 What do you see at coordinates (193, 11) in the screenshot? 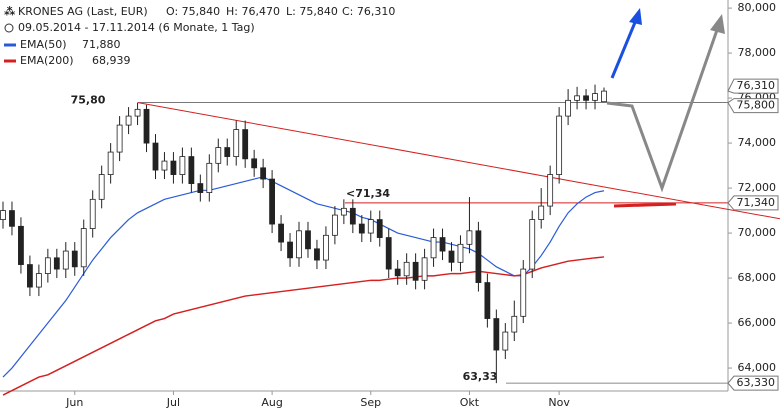
I see `ohlc-open: O: 75,840` at bounding box center [193, 11].